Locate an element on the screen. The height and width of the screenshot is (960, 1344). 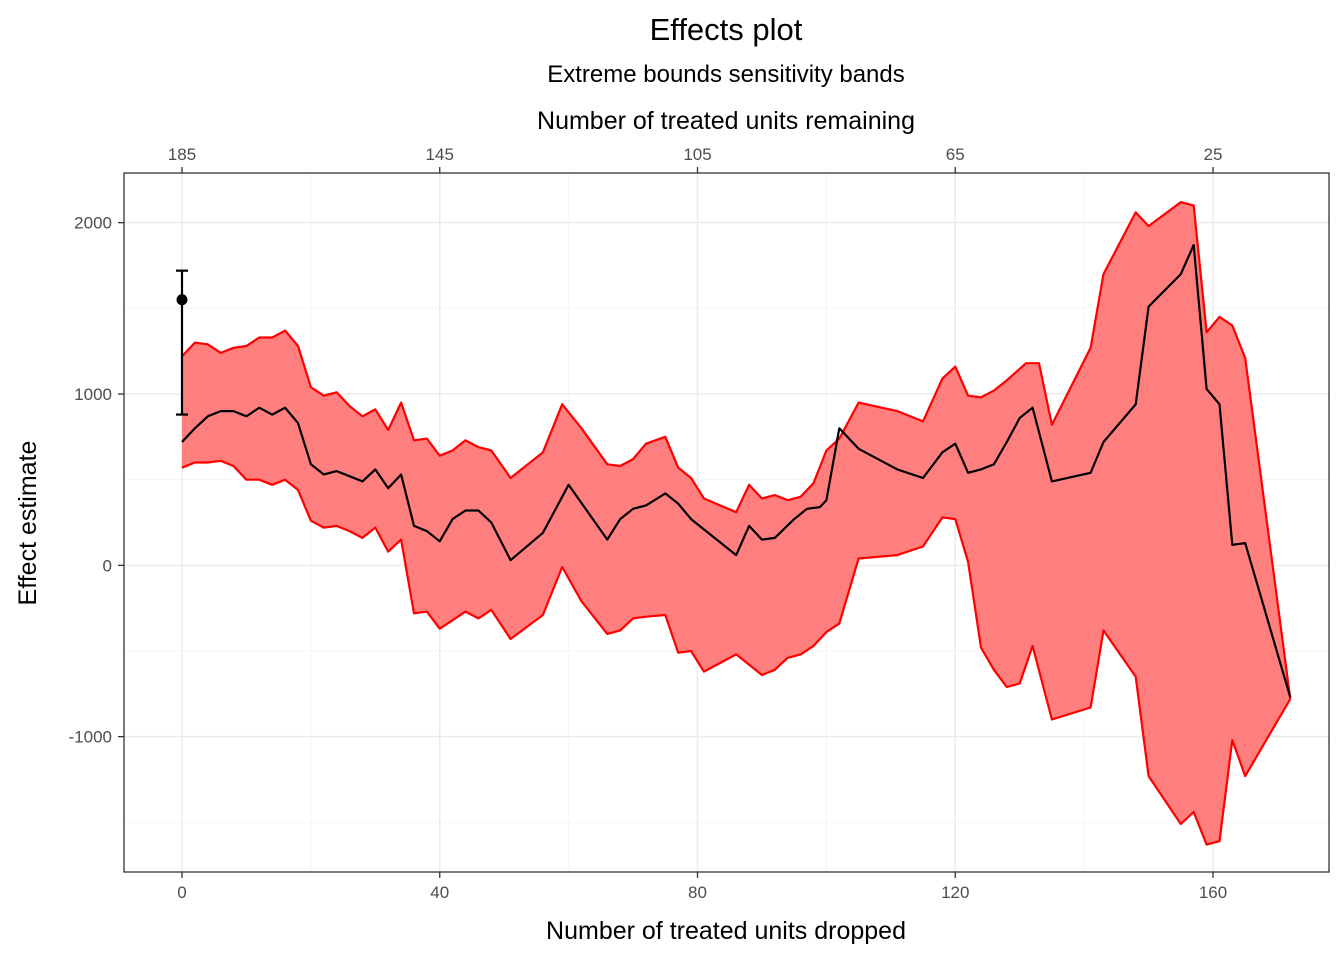
x-tick-label: 160 is located at coordinates (1213, 892).